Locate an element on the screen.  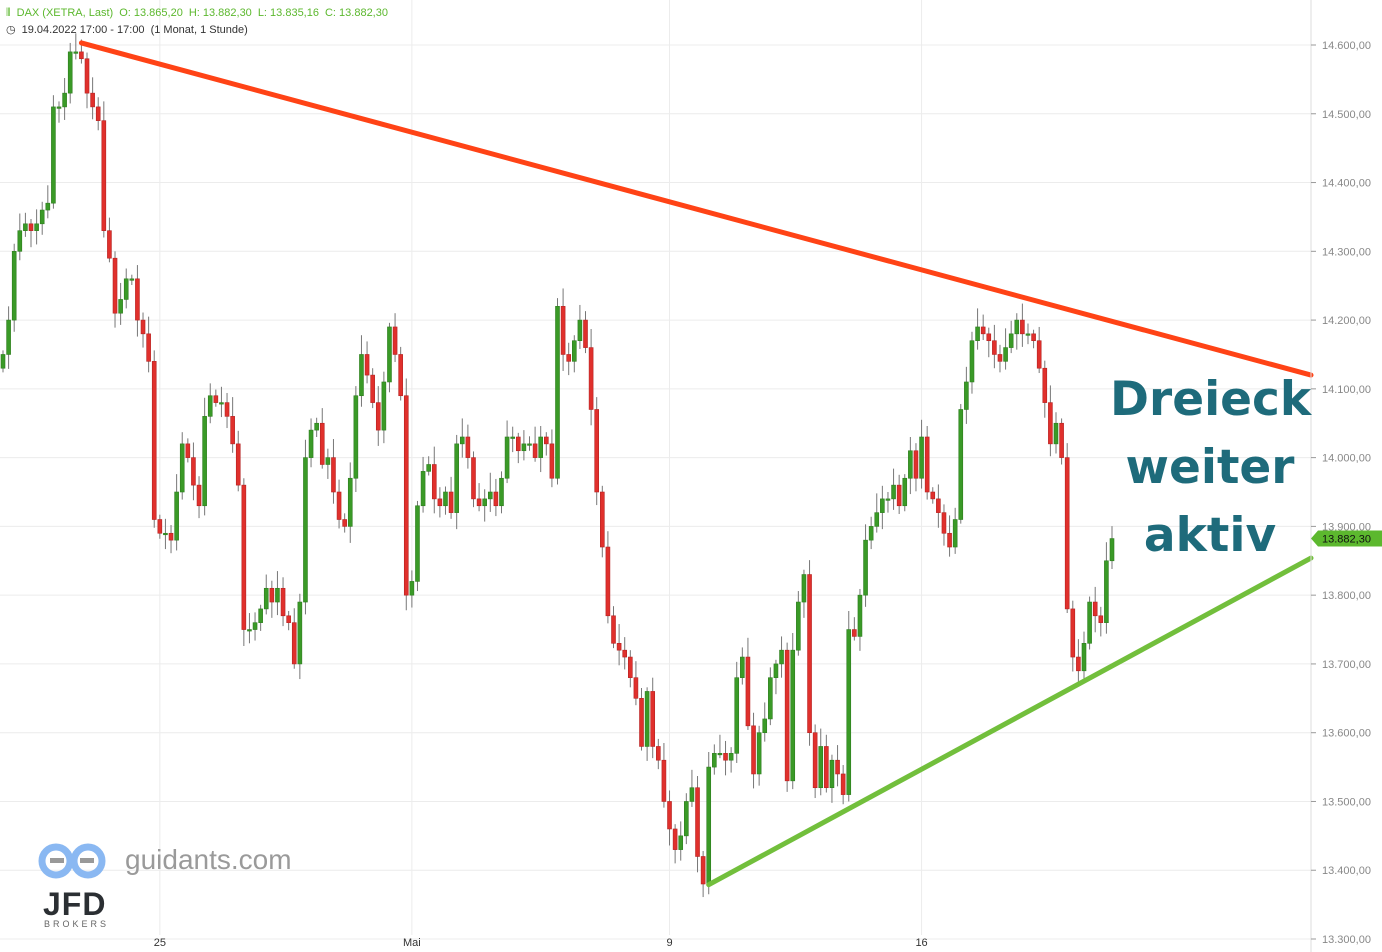
instrument-name: DAX (XETRA, Last) is located at coordinates (65, 13).